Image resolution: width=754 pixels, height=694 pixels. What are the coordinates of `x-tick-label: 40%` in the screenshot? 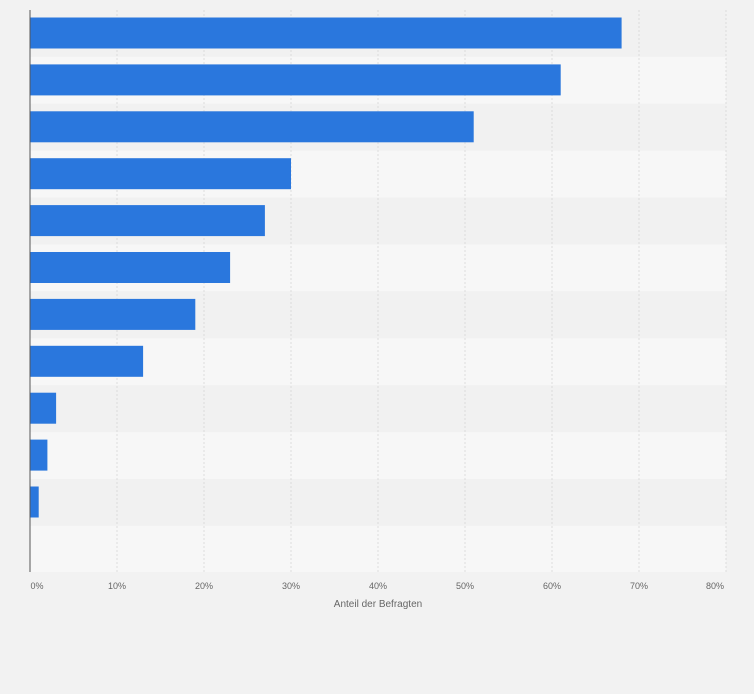 It's located at (378, 586).